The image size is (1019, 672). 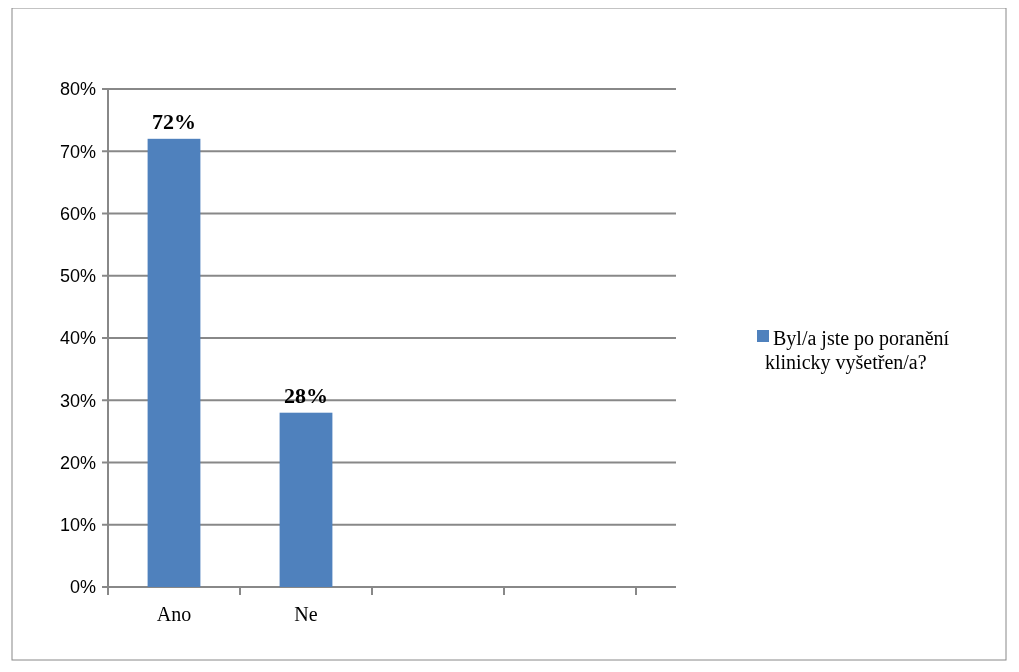 I want to click on y-tick-label: 70%, so click(x=77, y=151).